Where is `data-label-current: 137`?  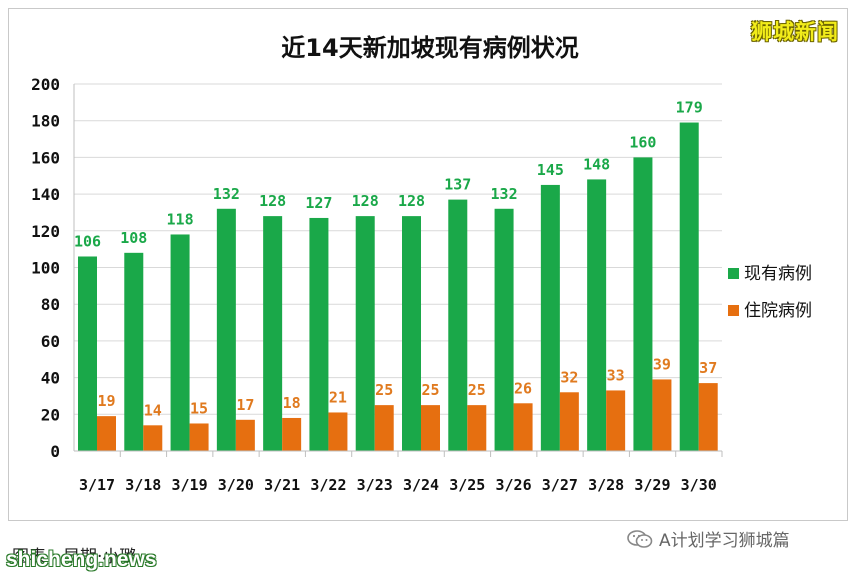
data-label-current: 137 is located at coordinates (457, 185).